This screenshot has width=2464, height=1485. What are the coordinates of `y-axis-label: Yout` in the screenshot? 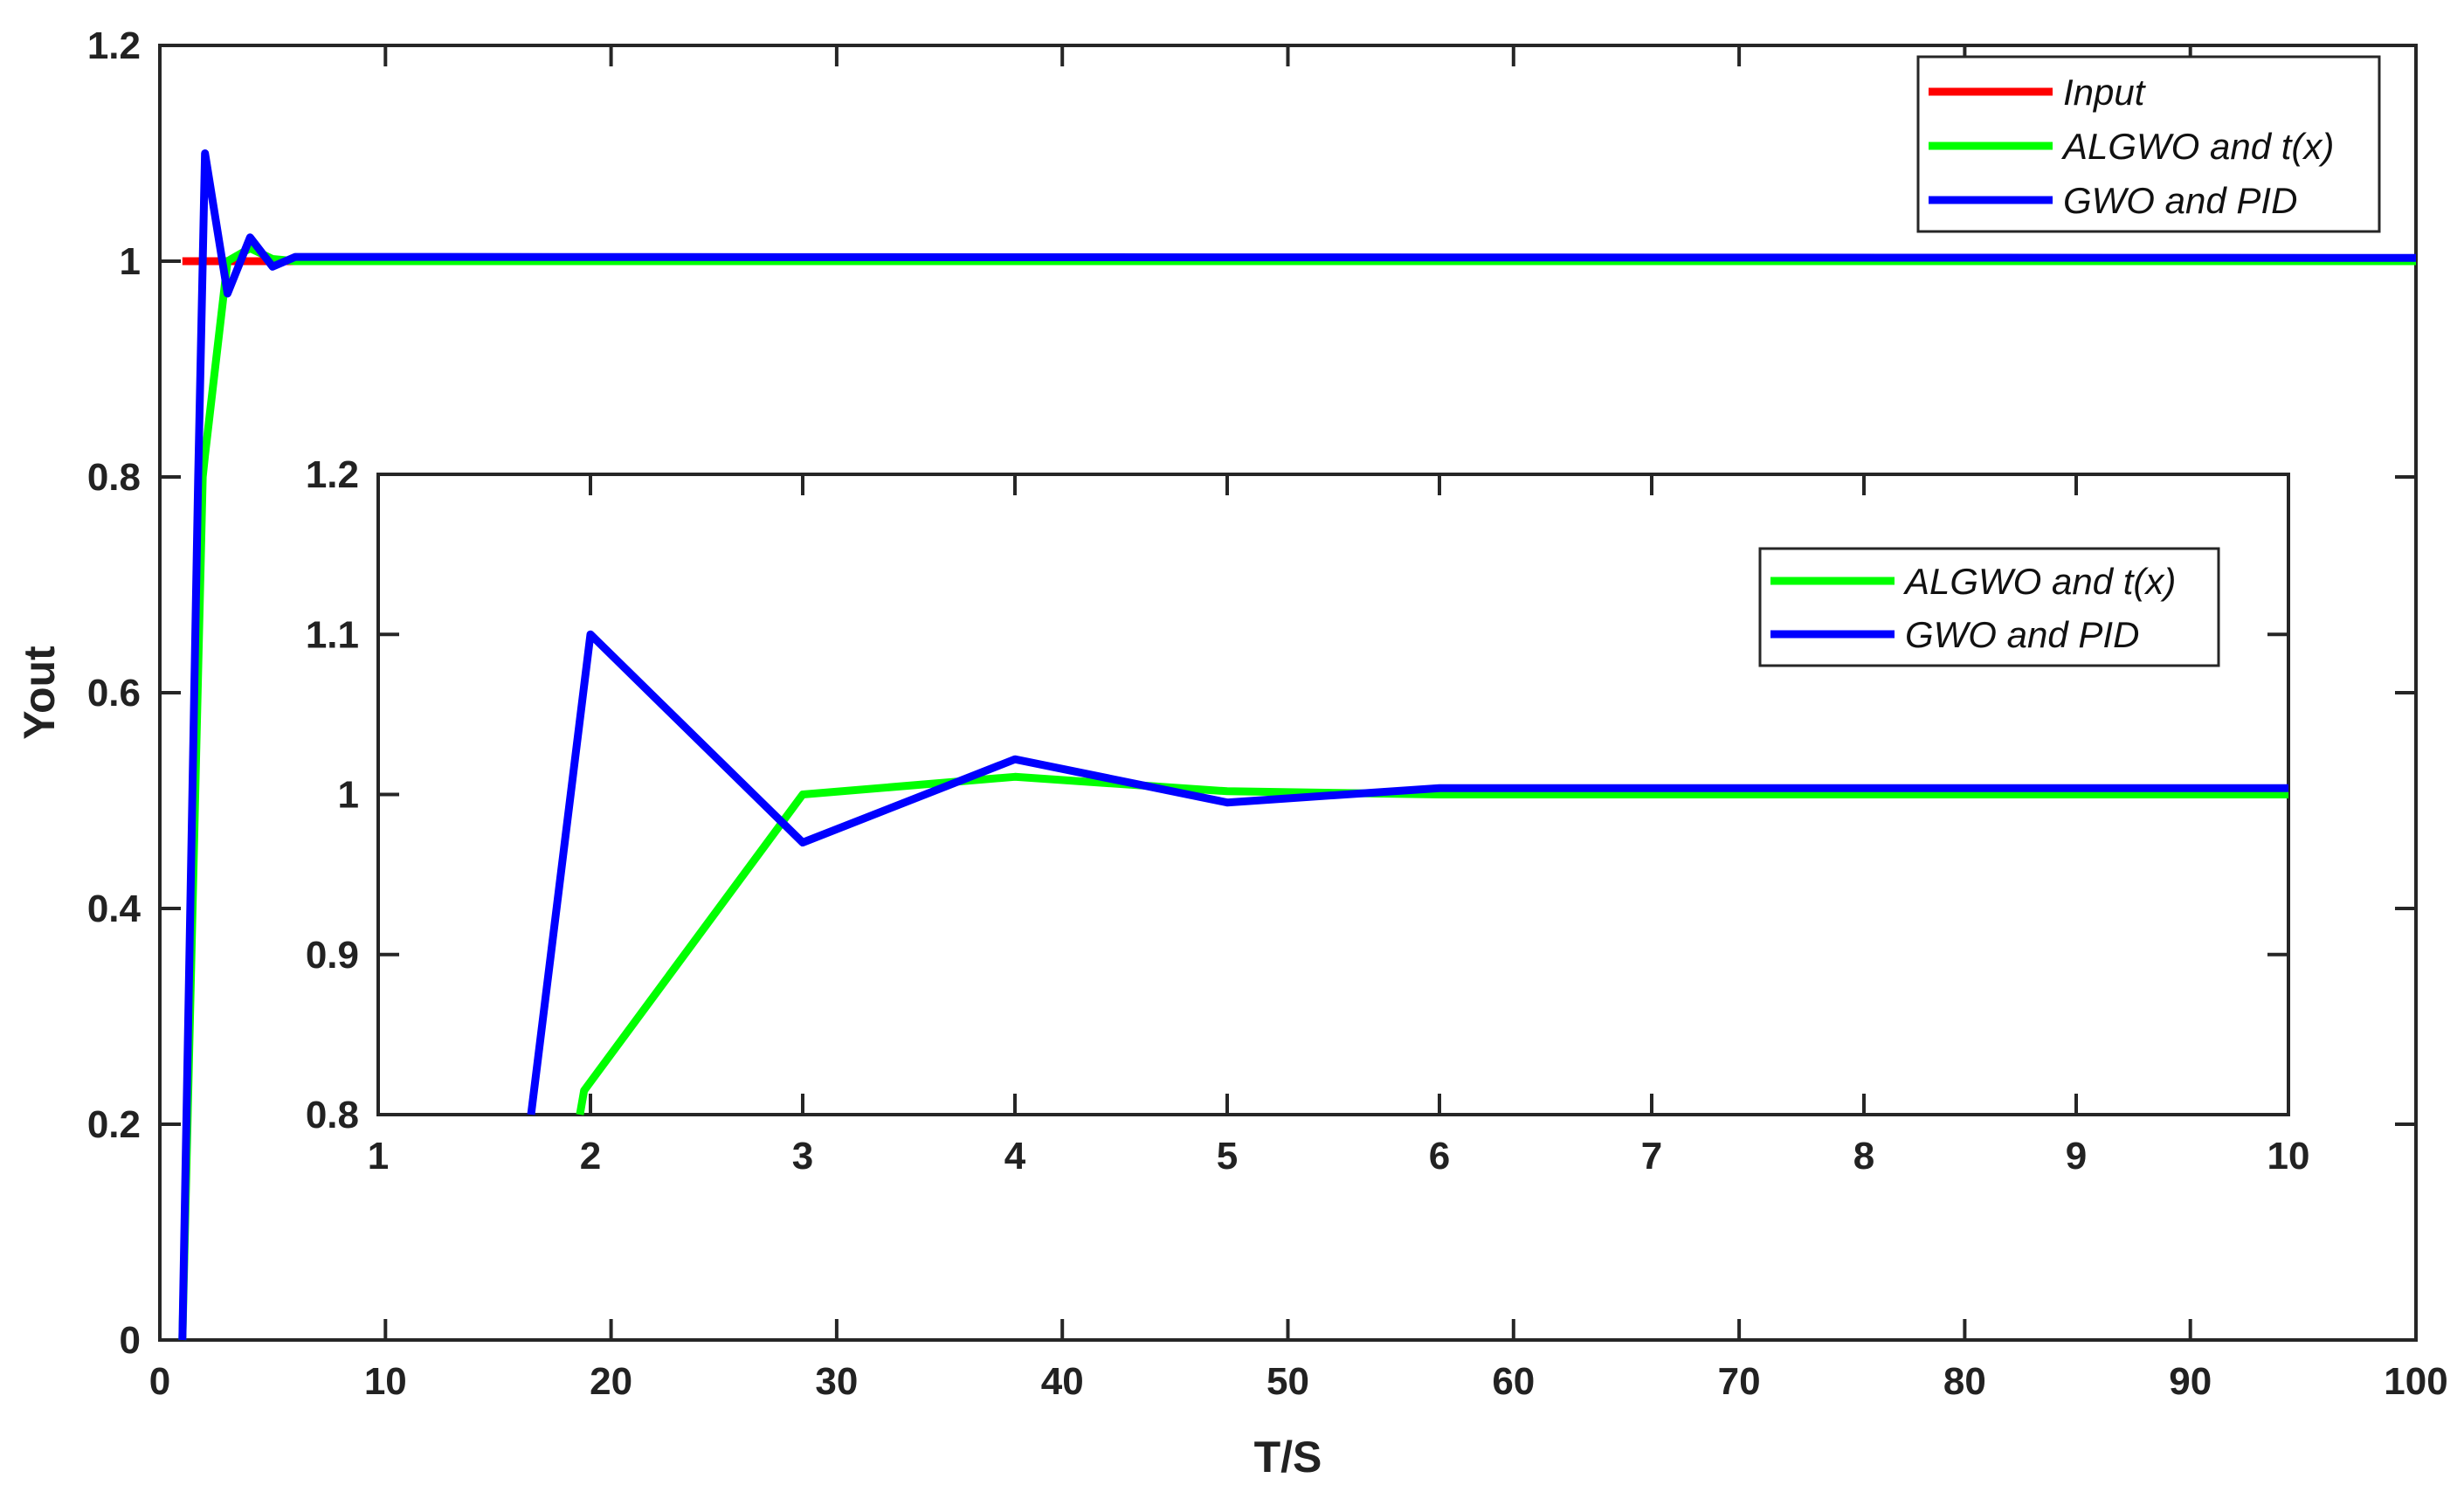 It's located at (39, 693).